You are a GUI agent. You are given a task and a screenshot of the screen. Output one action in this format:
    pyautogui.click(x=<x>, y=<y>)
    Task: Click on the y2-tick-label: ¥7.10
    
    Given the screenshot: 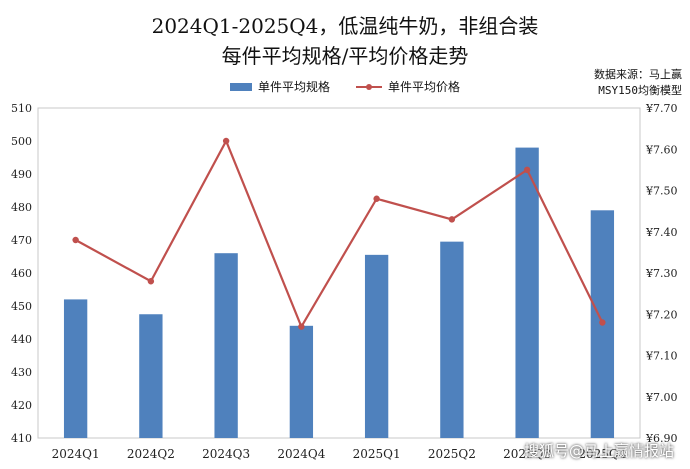 What is the action you would take?
    pyautogui.click(x=661, y=356)
    